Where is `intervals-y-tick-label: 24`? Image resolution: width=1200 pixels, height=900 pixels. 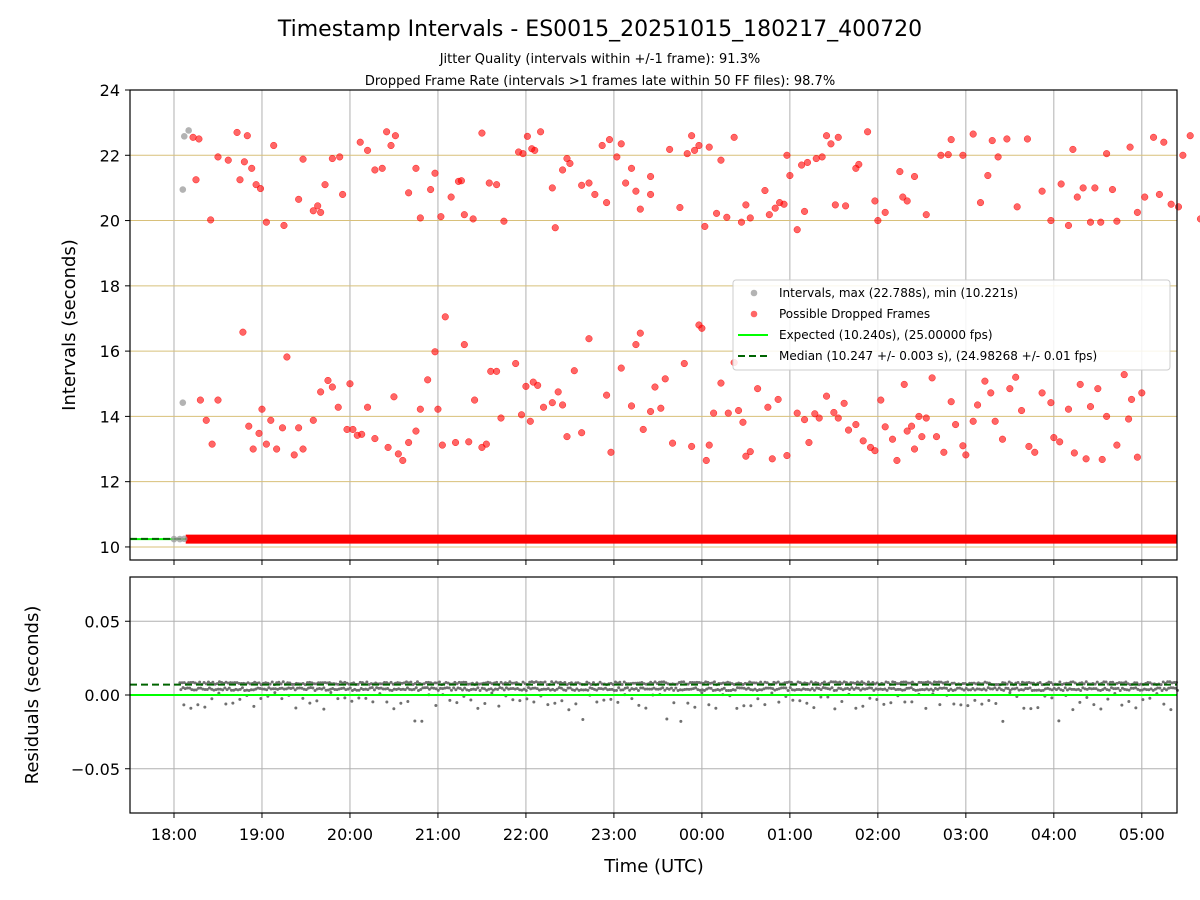 intervals-y-tick-label: 24 is located at coordinates (110, 90).